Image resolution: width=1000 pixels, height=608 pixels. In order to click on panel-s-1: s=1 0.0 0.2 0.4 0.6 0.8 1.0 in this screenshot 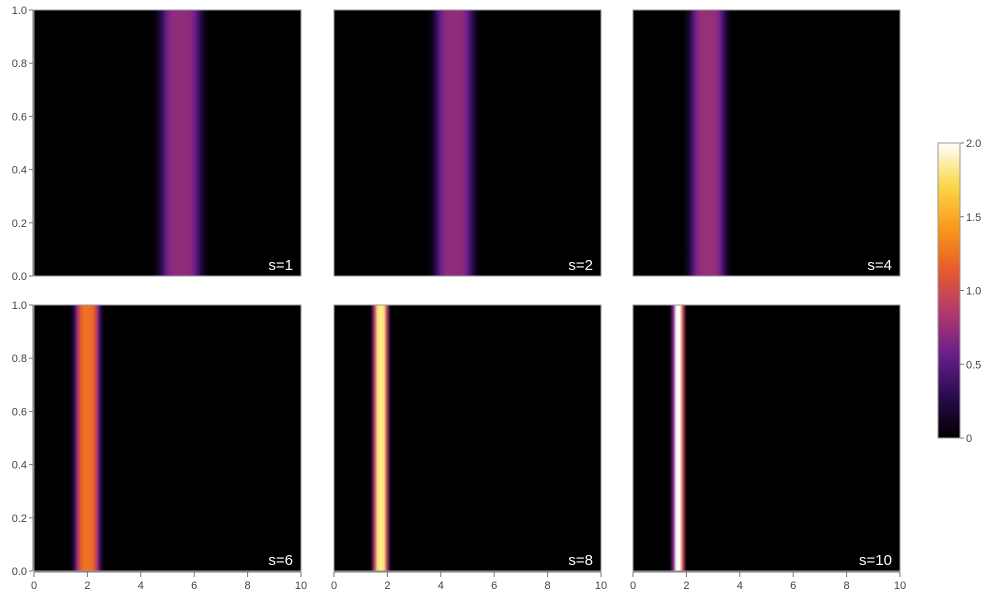, I will do `click(157, 144)`.